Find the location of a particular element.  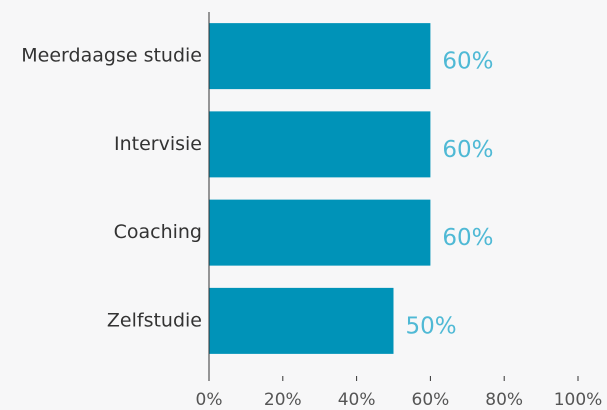

x-tick-label: 0% is located at coordinates (209, 400).